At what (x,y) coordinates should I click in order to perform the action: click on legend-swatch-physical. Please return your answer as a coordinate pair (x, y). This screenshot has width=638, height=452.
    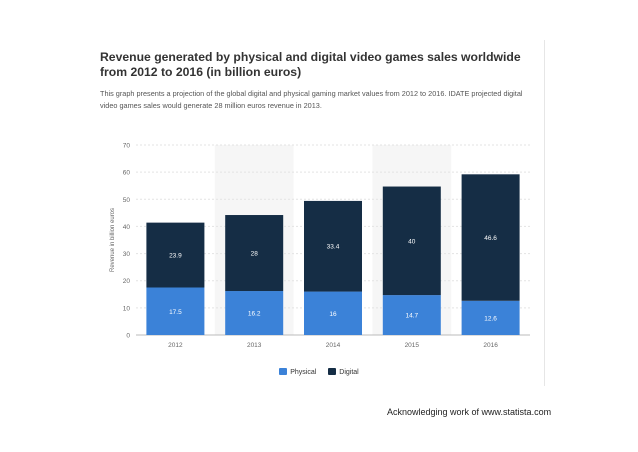
    Looking at the image, I should click on (283, 371).